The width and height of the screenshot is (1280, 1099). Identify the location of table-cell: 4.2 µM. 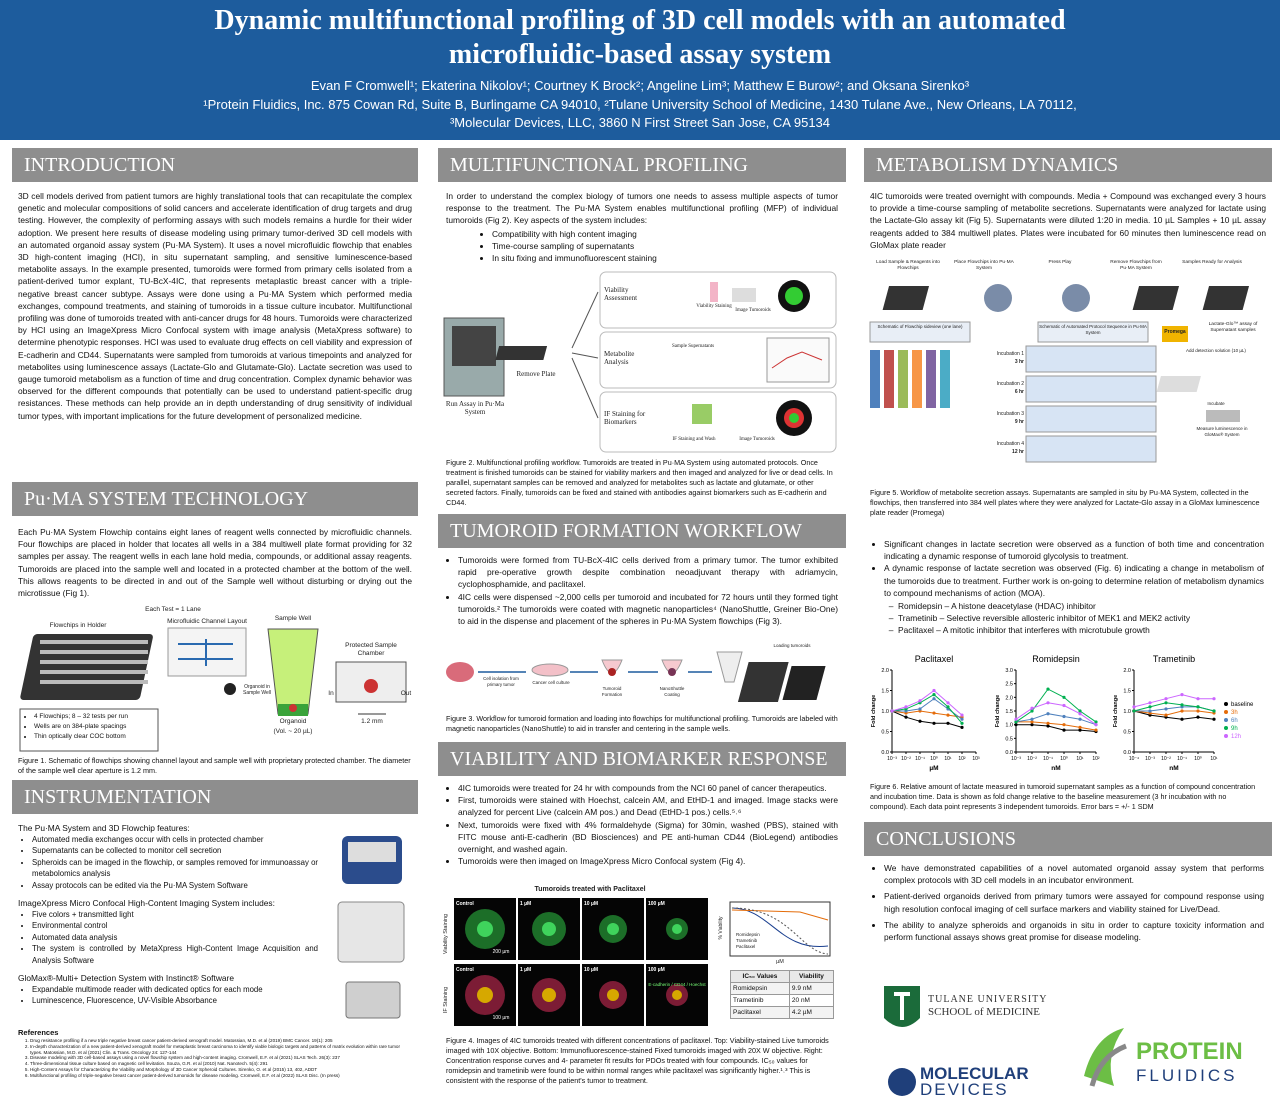
(811, 1012).